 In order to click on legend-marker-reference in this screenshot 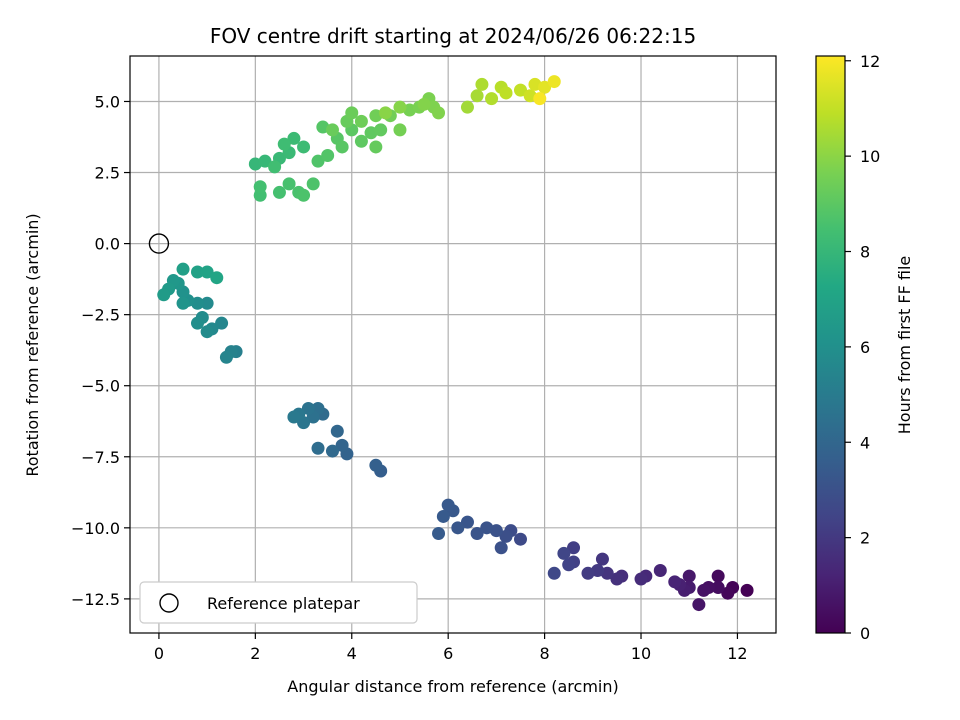, I will do `click(169, 603)`.